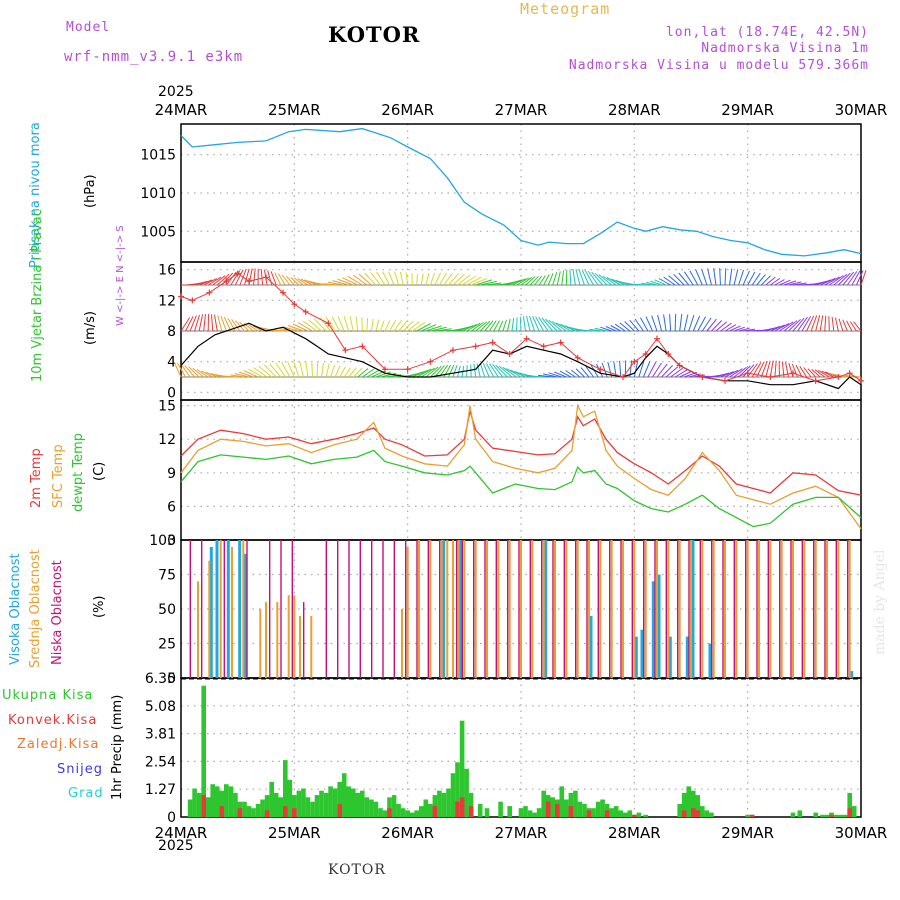 The height and width of the screenshot is (900, 900). What do you see at coordinates (176, 92) in the screenshot?
I see `year-top: 2025` at bounding box center [176, 92].